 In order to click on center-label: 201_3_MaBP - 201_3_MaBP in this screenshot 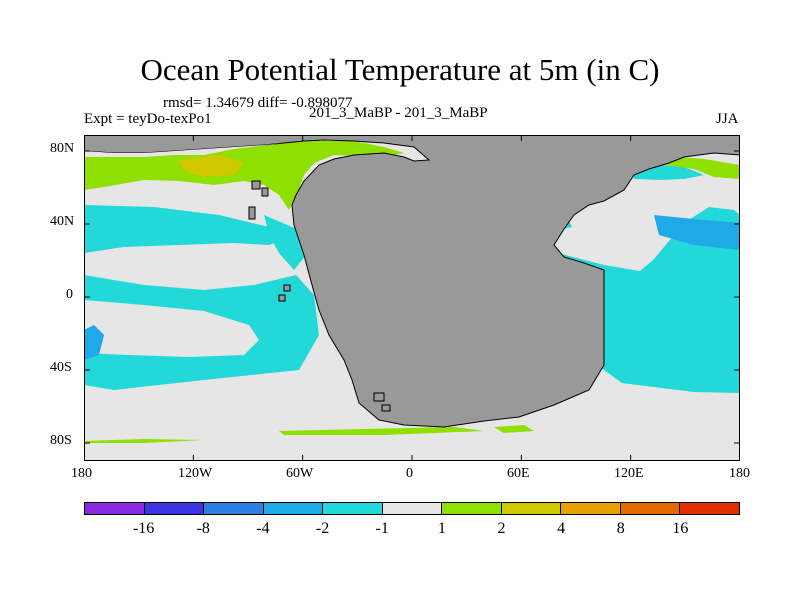, I will do `click(398, 113)`.